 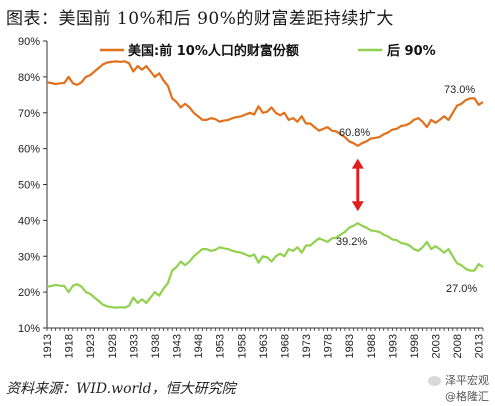 I want to click on x-tick-label: 1968, so click(x=285, y=346).